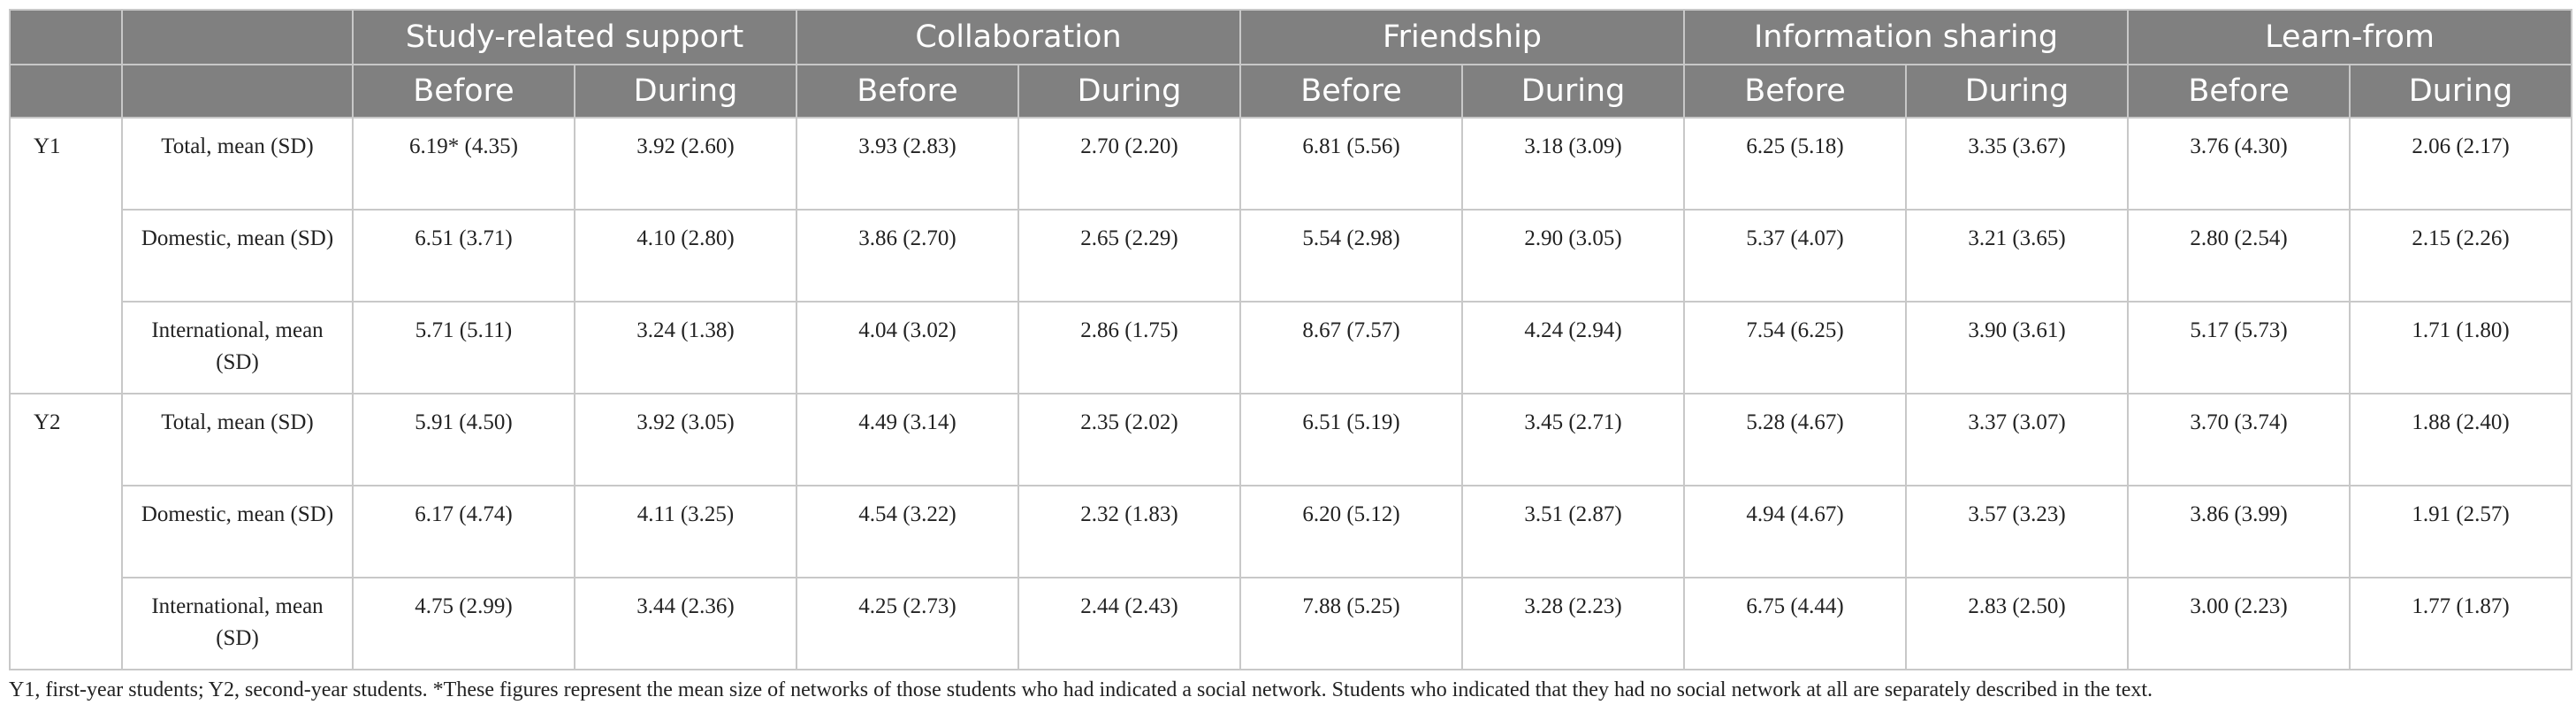  I want to click on table-cell: 2.90 (3.05), so click(1573, 256).